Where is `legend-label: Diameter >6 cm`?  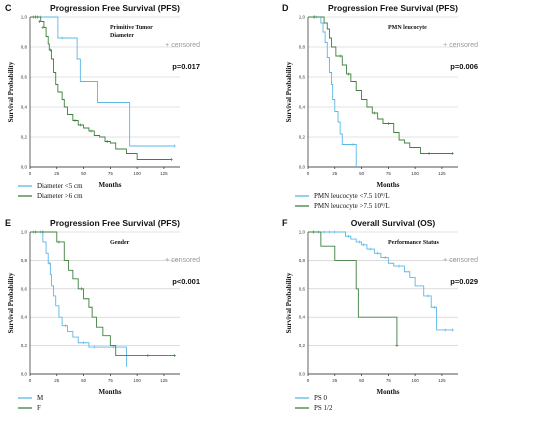
legend-label: Diameter >6 cm is located at coordinates (60, 196).